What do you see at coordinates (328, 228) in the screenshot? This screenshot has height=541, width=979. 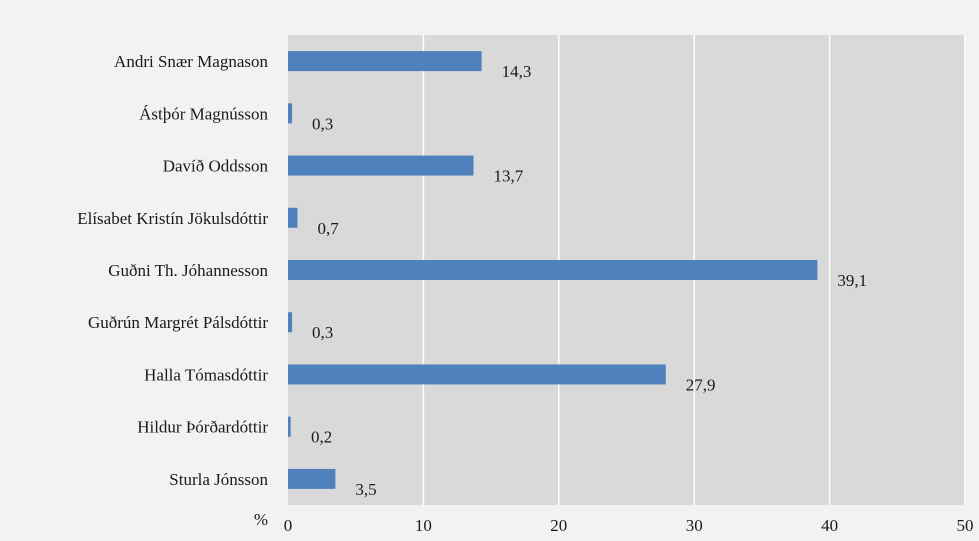 I see `data-label: 0,7` at bounding box center [328, 228].